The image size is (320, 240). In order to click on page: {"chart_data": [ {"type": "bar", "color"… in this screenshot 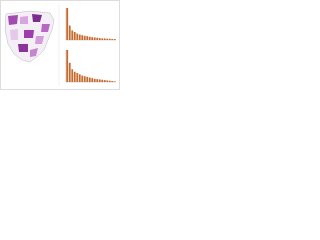, I will do `click(60, 45)`.